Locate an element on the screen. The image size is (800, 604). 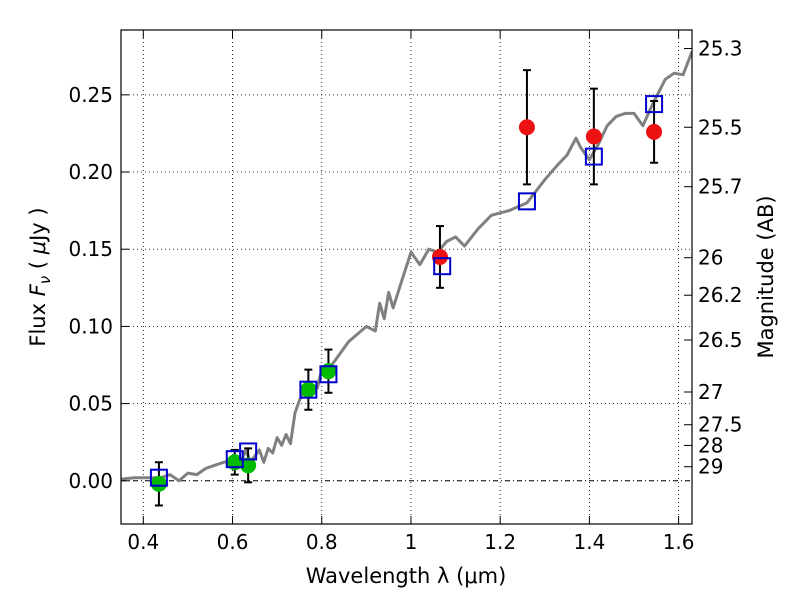
y-tick-label: 0.05 is located at coordinates (90, 404).